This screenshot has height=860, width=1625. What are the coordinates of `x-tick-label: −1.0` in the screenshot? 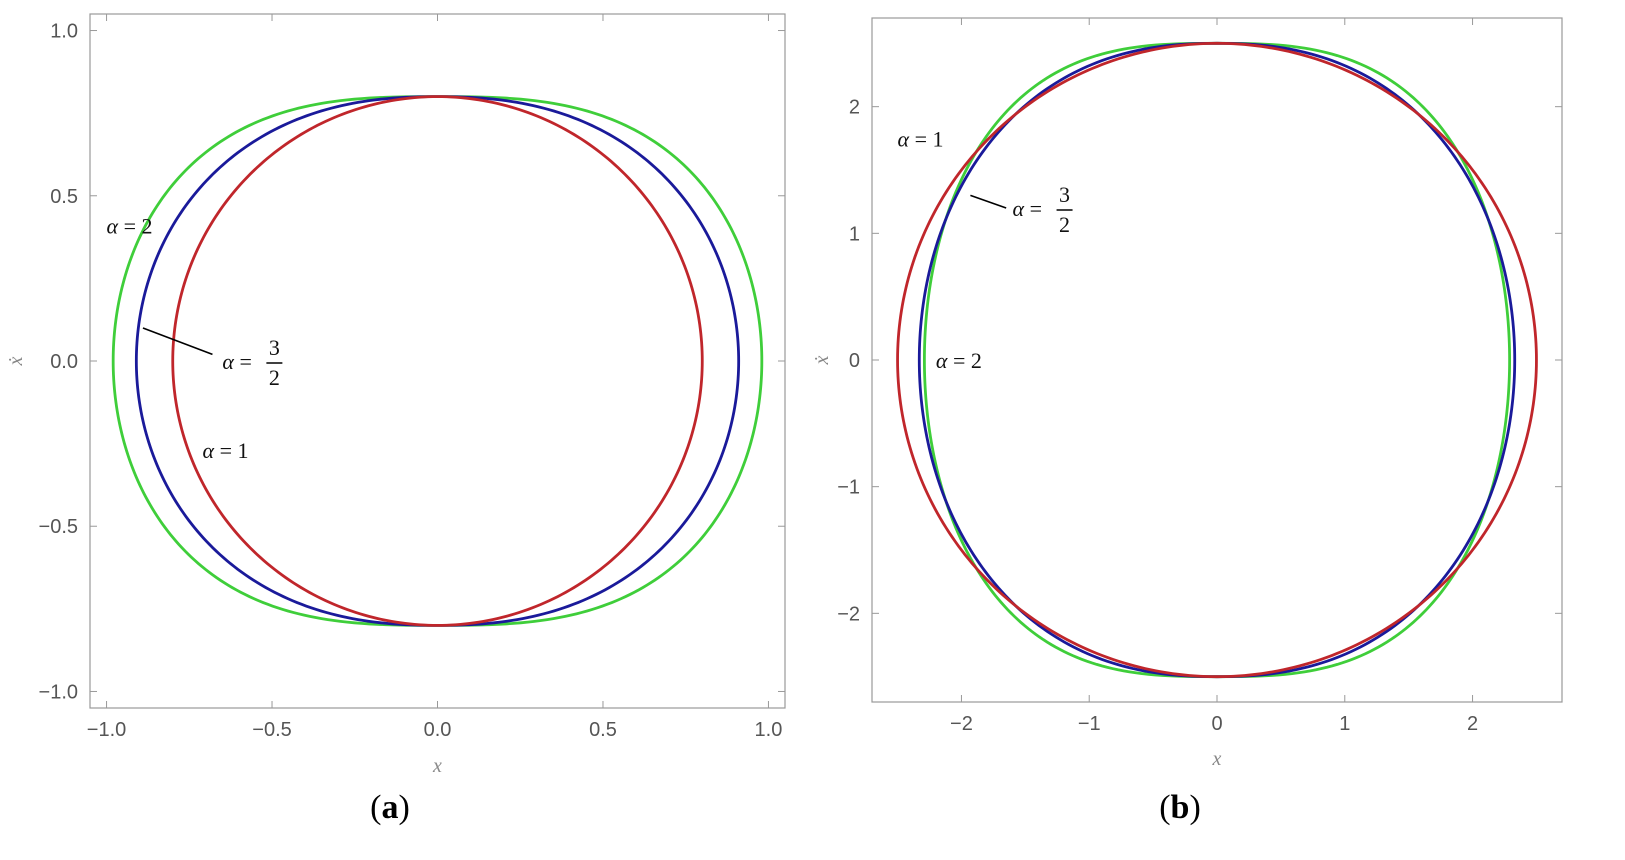 It's located at (106, 730).